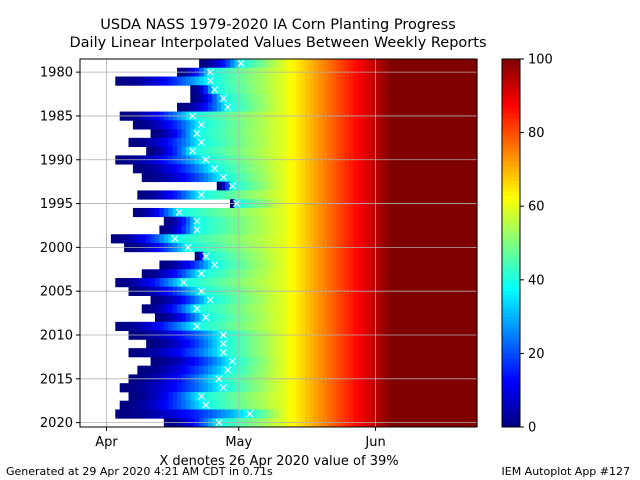 The image size is (640, 480). What do you see at coordinates (223, 344) in the screenshot?
I see `marker-x-2011` at bounding box center [223, 344].